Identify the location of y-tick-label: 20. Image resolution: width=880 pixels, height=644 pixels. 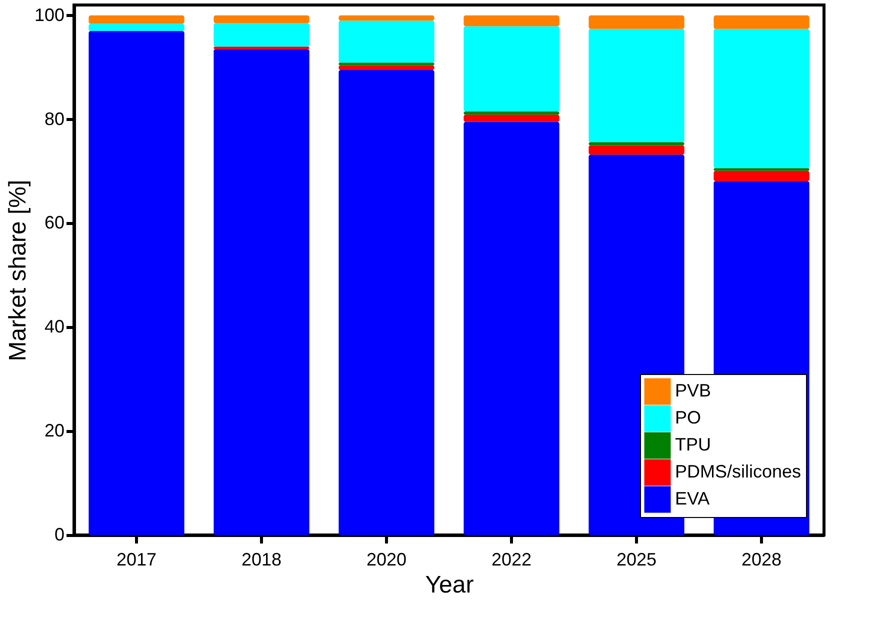
(54, 430).